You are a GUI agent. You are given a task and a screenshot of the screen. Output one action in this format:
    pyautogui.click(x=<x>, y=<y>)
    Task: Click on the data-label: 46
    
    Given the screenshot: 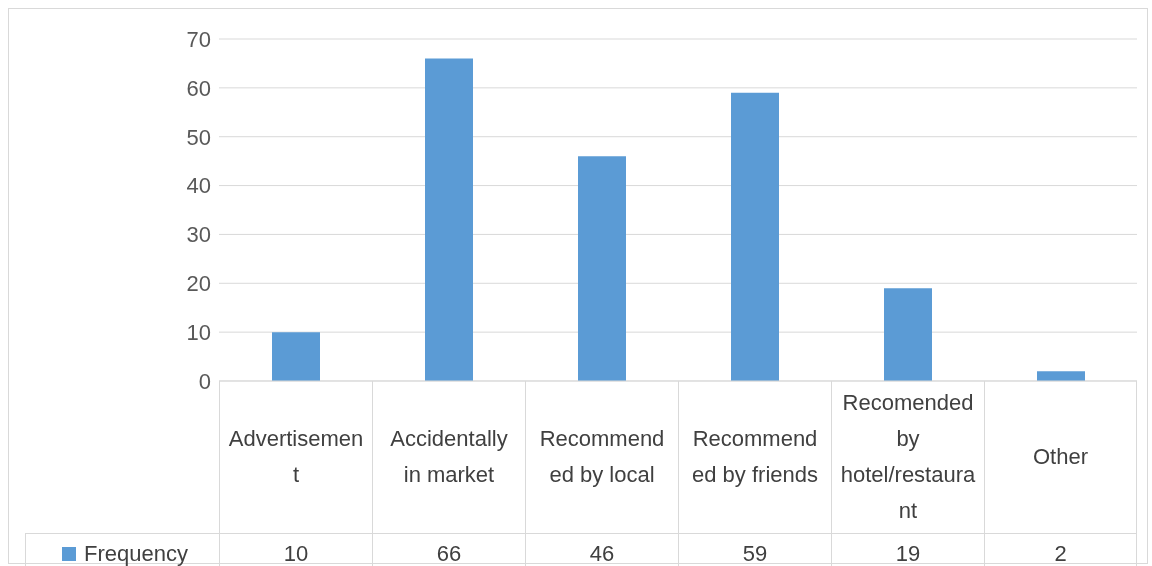 What is the action you would take?
    pyautogui.click(x=601, y=550)
    